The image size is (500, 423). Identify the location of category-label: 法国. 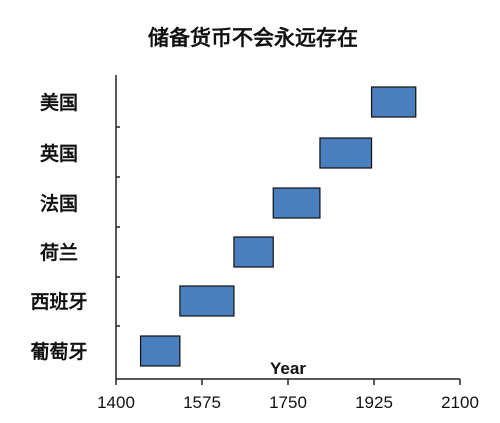
(59, 203).